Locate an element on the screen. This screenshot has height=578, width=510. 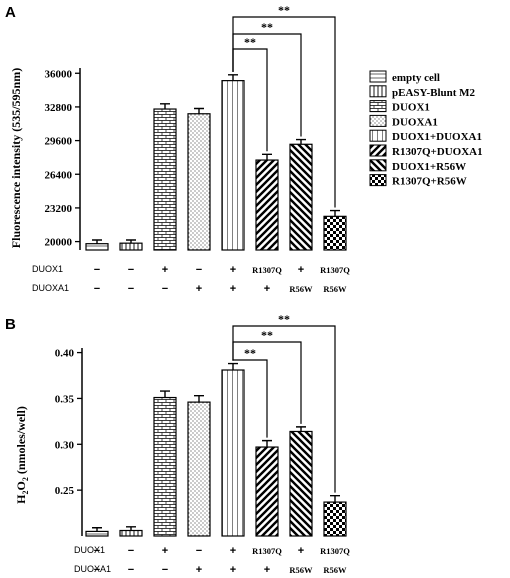
panel-a-y-axis-label: Fluorescence intensity (535/595nm) is located at coordinates (16, 158).